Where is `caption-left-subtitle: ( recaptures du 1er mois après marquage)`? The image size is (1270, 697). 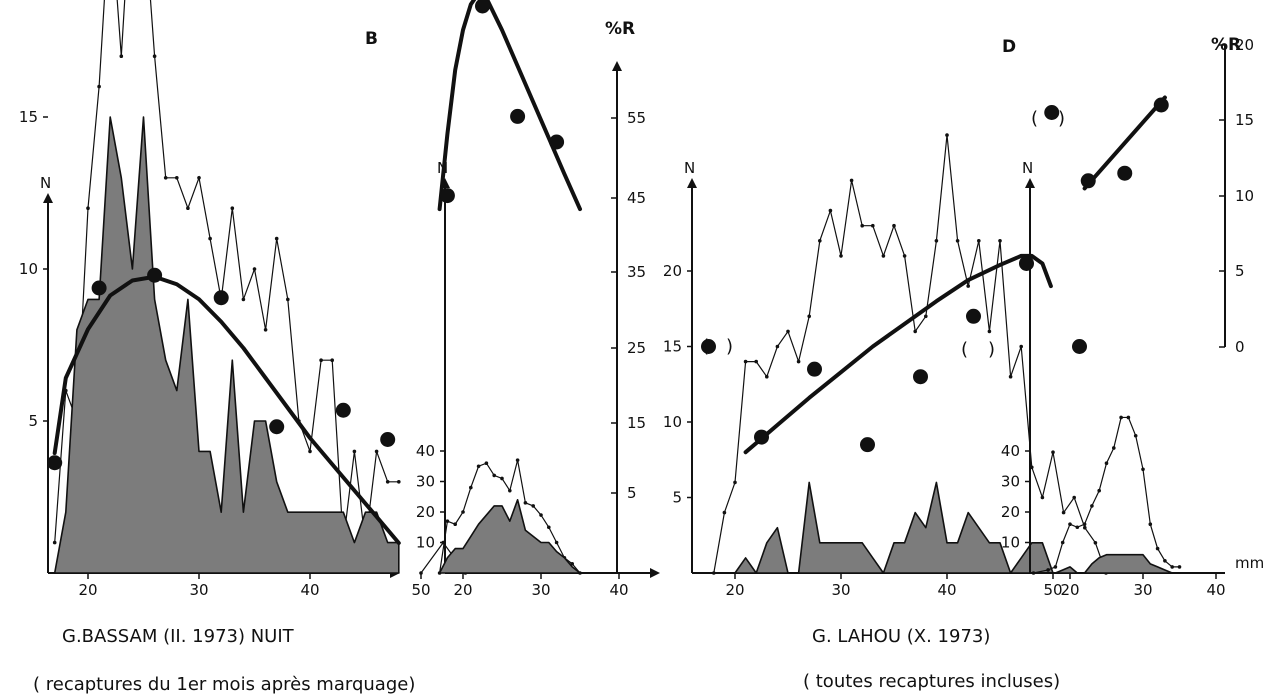 caption-left-subtitle: ( recaptures du 1er mois après marquage) is located at coordinates (224, 684).